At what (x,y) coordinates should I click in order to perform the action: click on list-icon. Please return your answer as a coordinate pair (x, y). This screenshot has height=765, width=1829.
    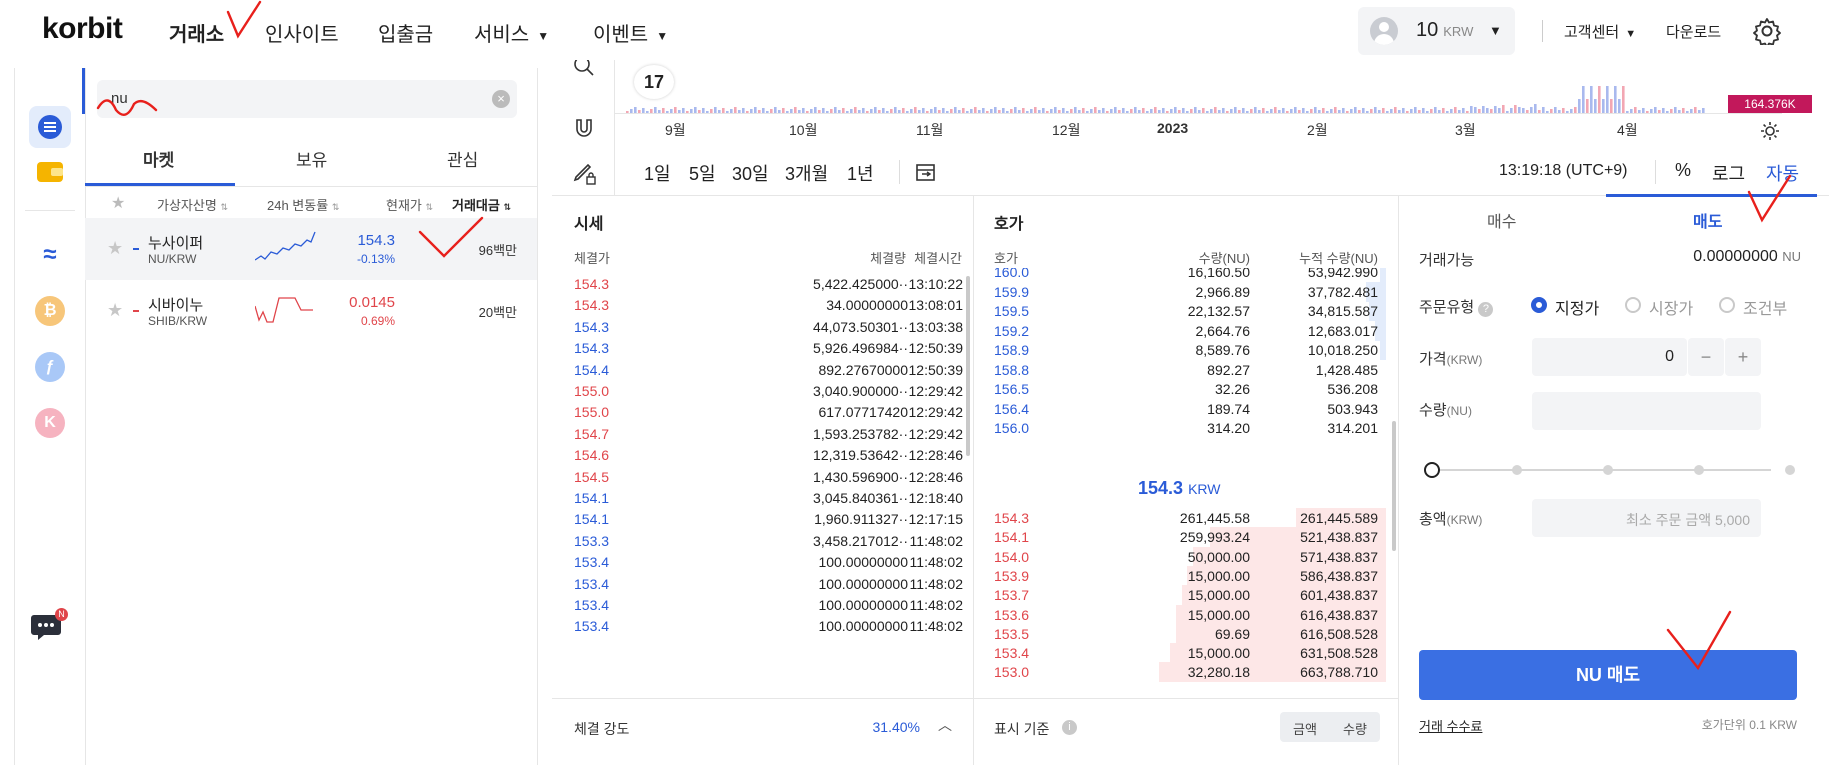
    Looking at the image, I should click on (50, 127).